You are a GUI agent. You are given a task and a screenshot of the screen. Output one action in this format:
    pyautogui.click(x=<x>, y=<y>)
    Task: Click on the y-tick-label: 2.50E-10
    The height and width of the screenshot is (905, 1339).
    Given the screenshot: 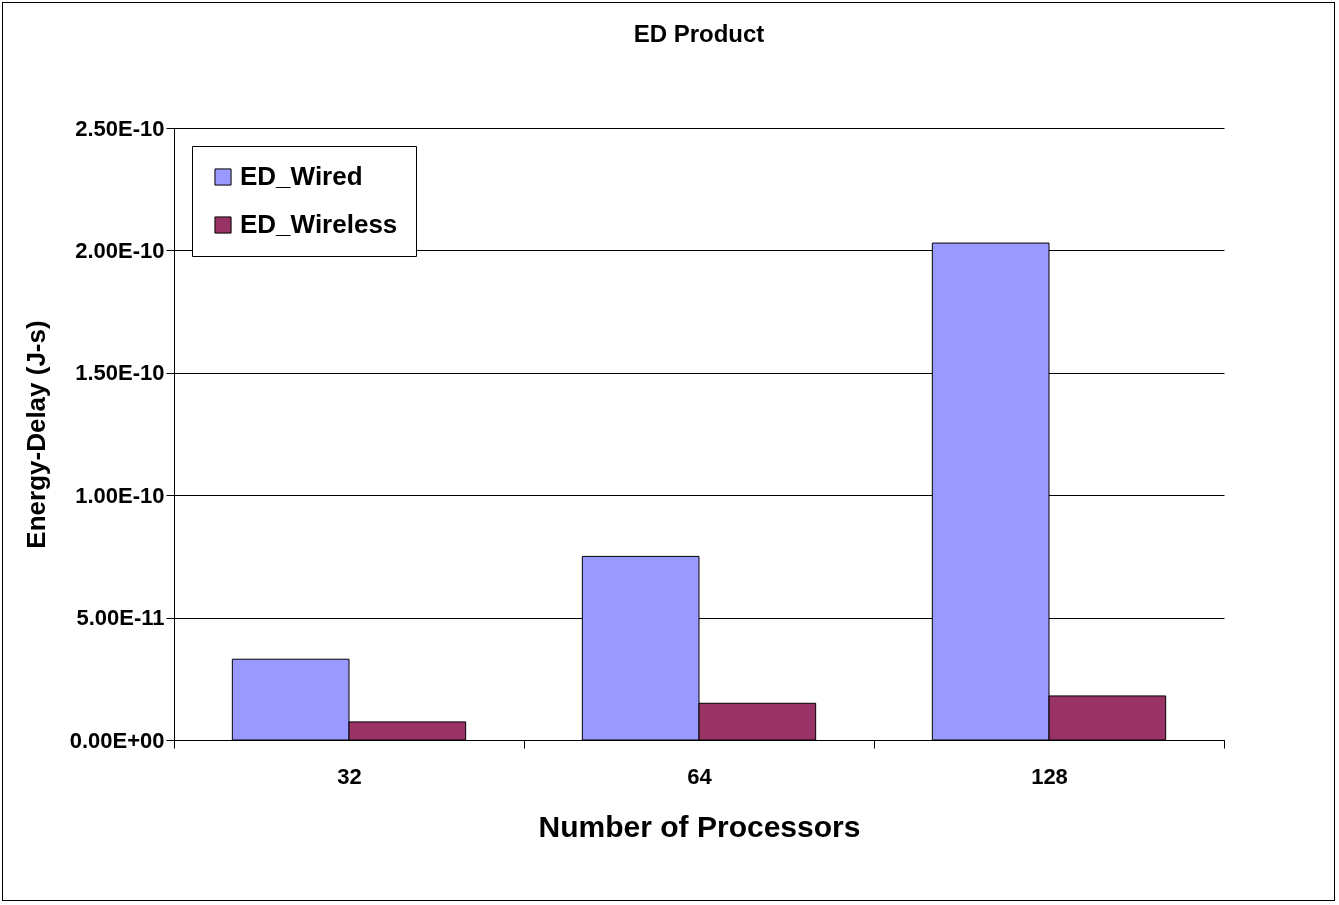 What is the action you would take?
    pyautogui.click(x=120, y=128)
    